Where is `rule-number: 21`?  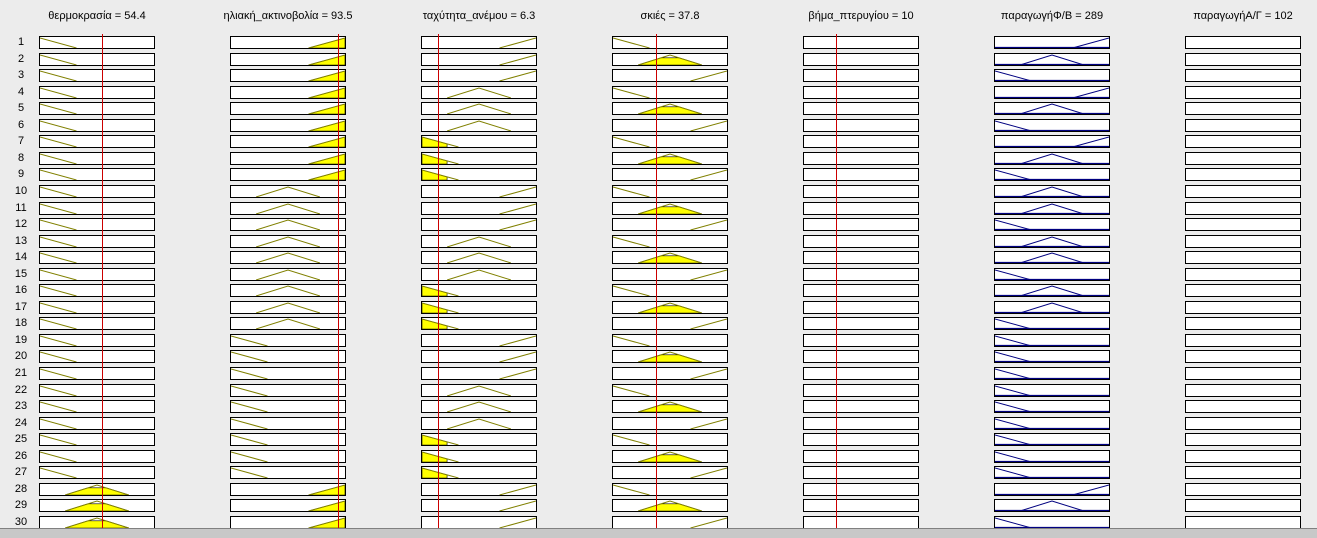
rule-number: 21 is located at coordinates (21, 373).